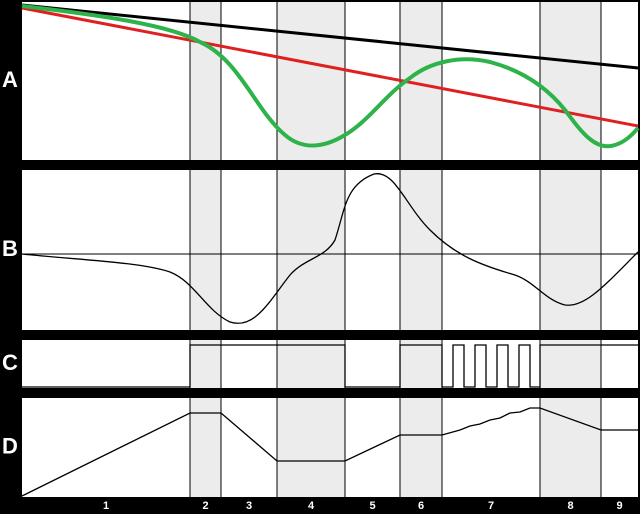  What do you see at coordinates (372, 506) in the screenshot?
I see `section-number: 5` at bounding box center [372, 506].